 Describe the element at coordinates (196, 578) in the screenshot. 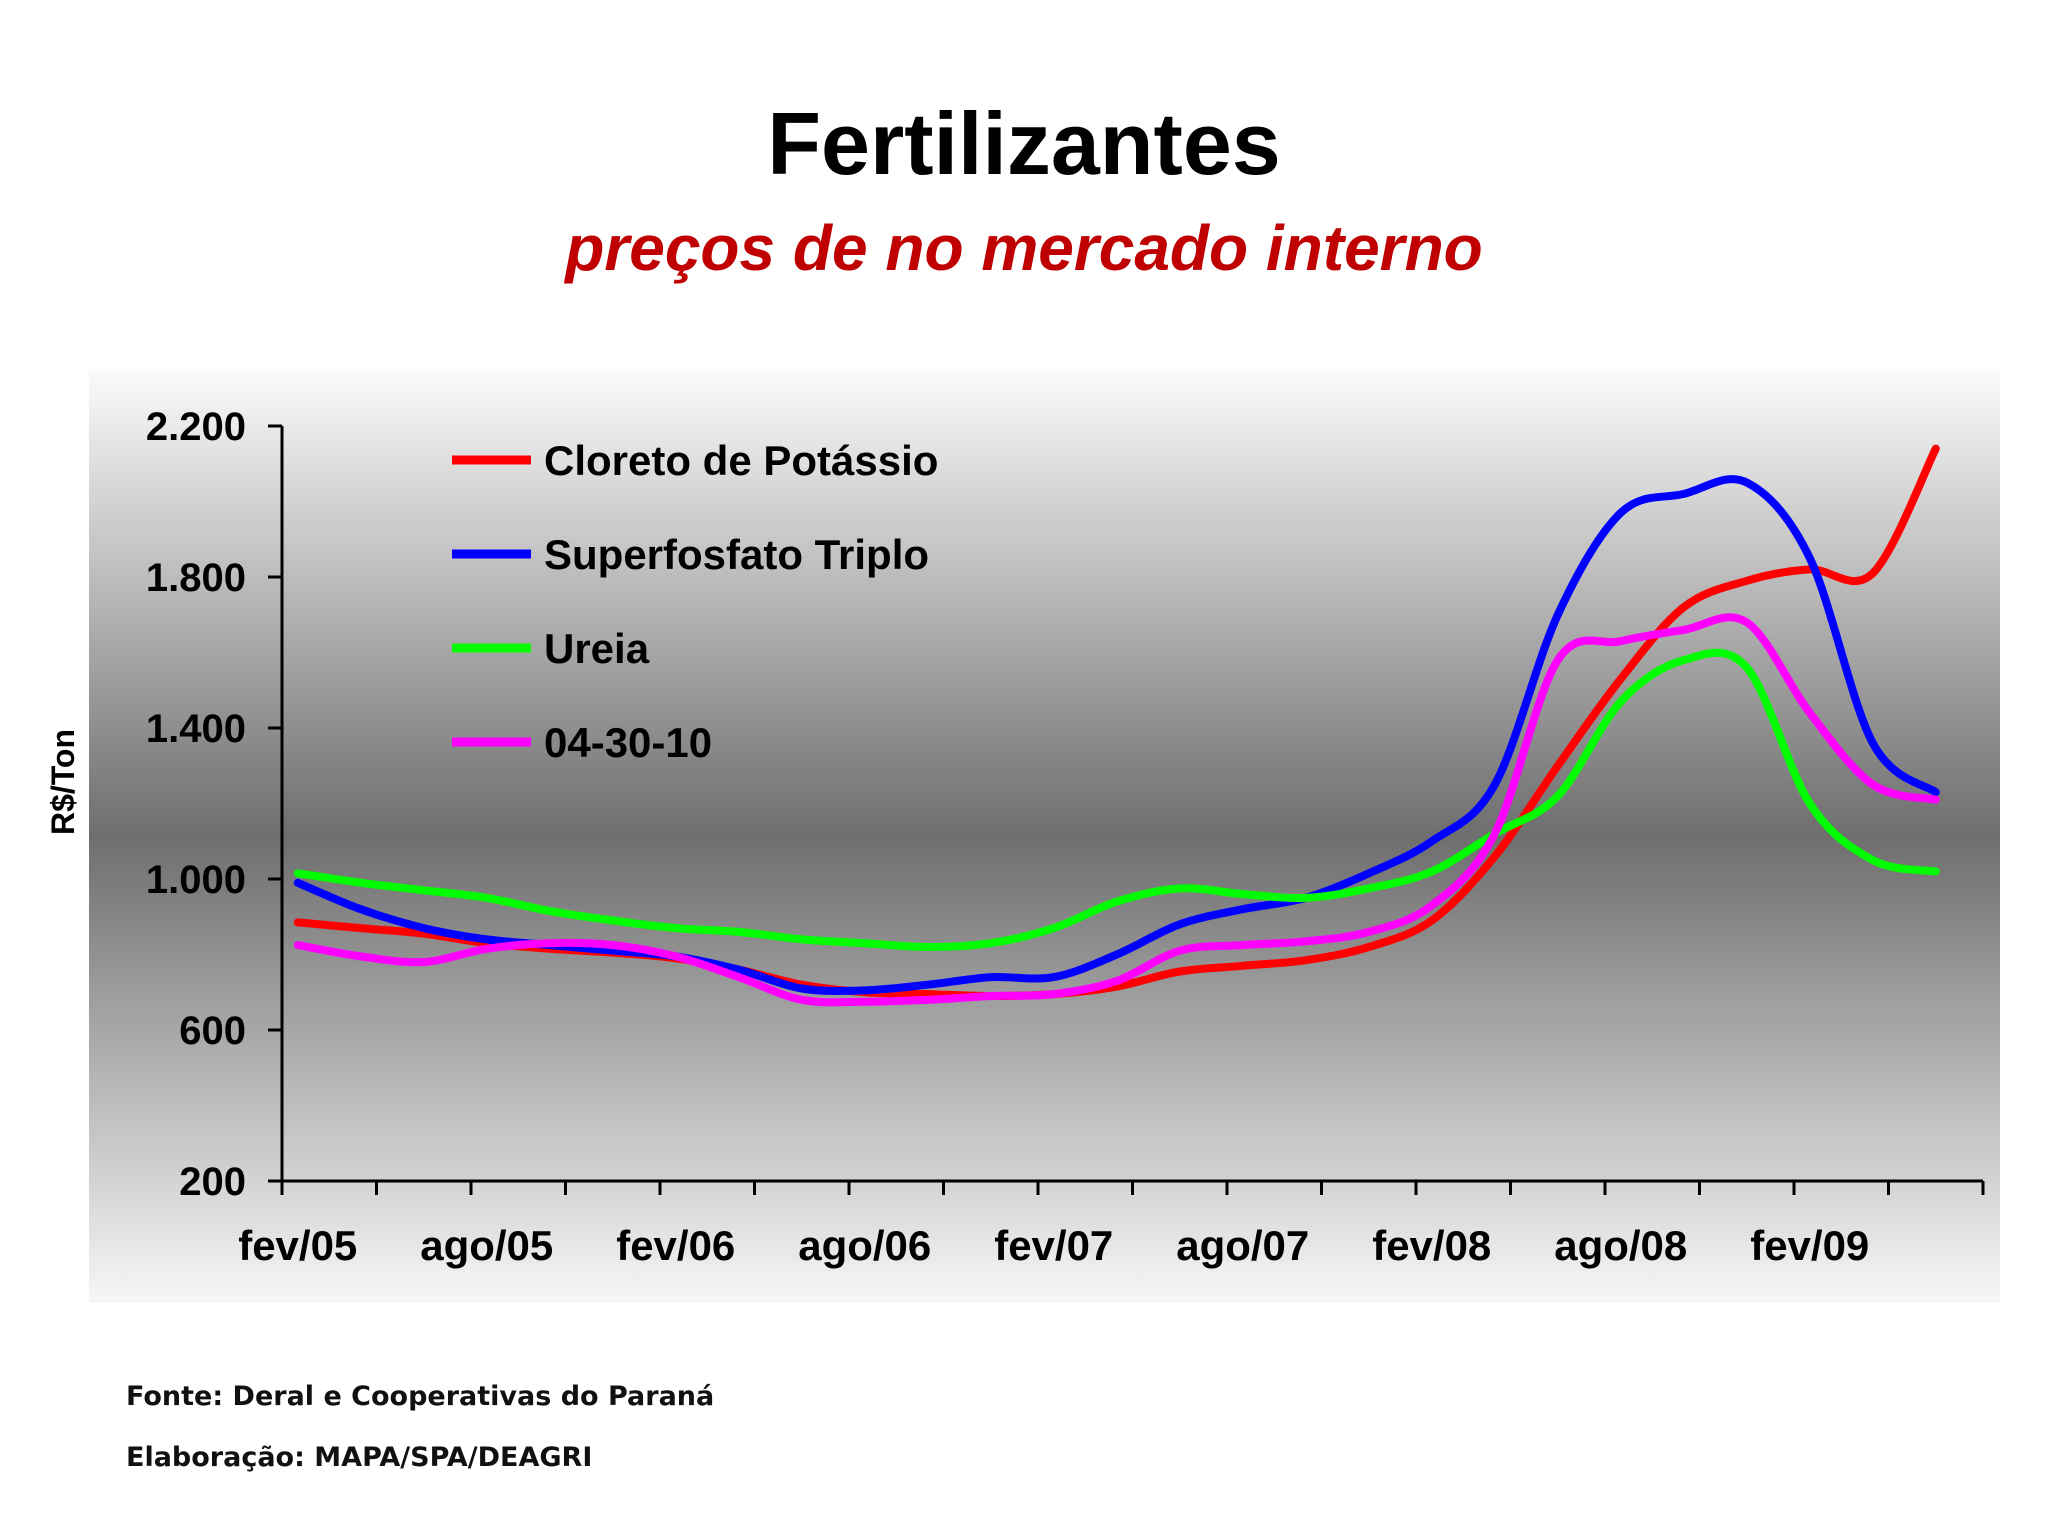

I see `y-tick-label: 1.800` at that location.